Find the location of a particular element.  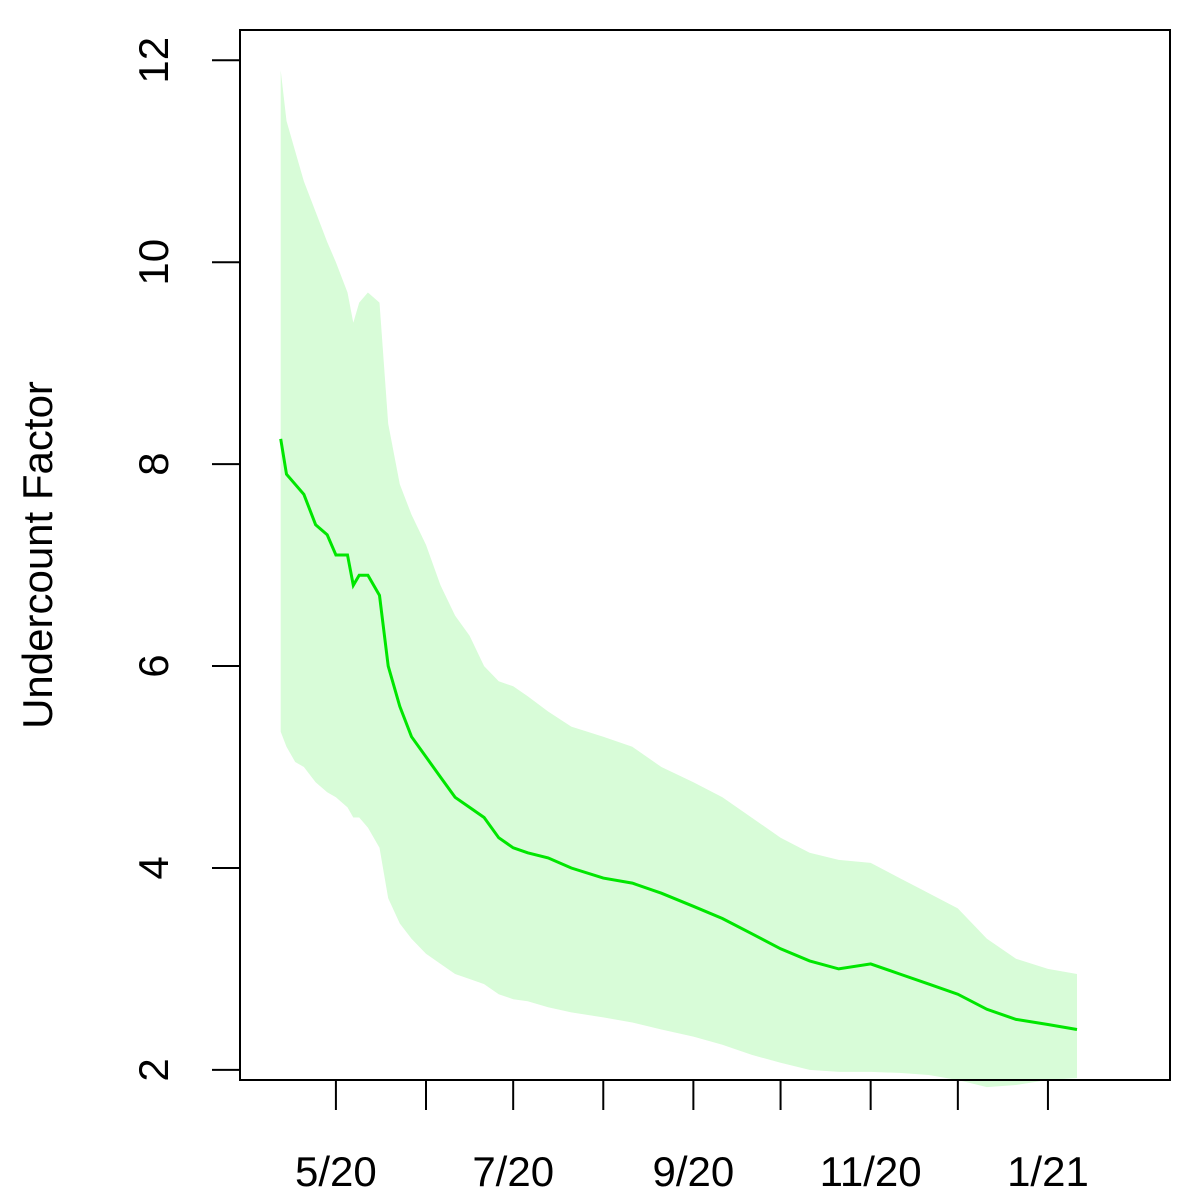

y-tick-label: 2 is located at coordinates (153, 1069).